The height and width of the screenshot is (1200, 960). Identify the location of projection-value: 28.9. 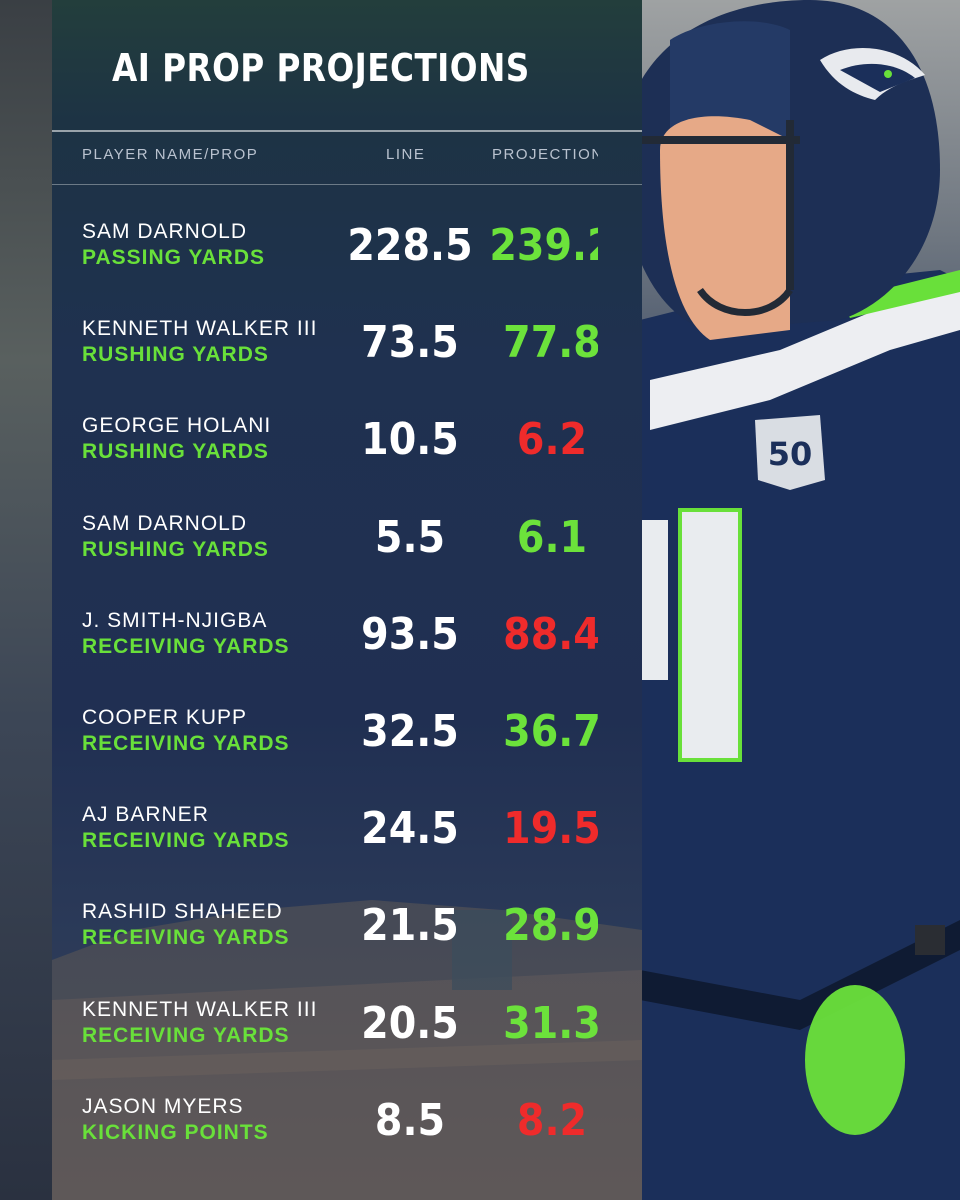
(550, 926).